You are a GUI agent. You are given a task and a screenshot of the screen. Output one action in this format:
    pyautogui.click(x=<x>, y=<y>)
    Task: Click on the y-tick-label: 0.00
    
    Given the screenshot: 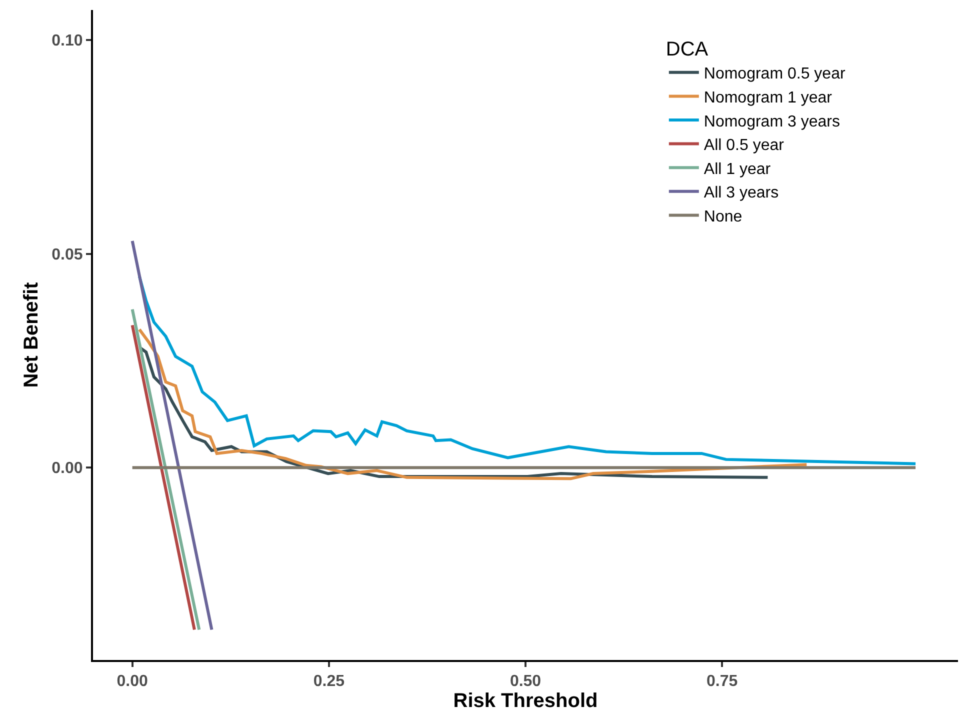 What is the action you would take?
    pyautogui.click(x=67, y=469)
    